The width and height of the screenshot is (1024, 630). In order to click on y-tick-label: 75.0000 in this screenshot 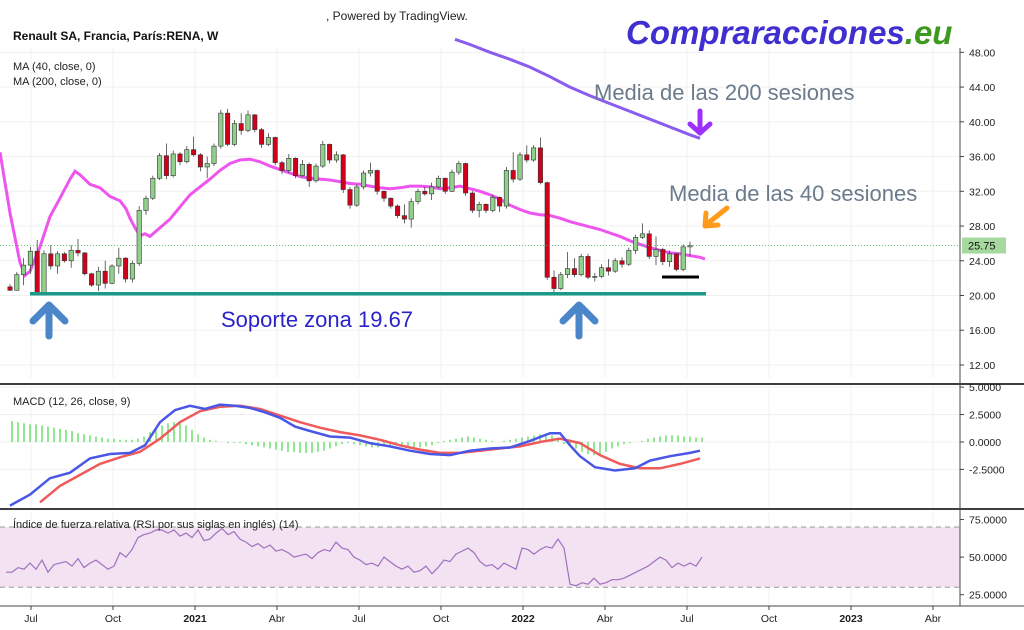, I will do `click(988, 521)`.